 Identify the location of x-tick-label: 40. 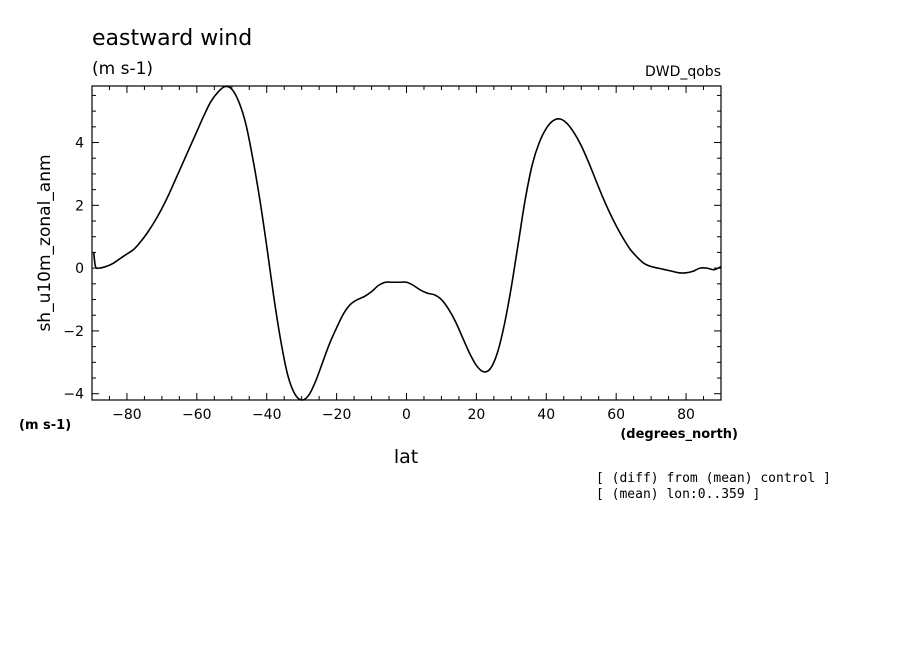
(546, 415).